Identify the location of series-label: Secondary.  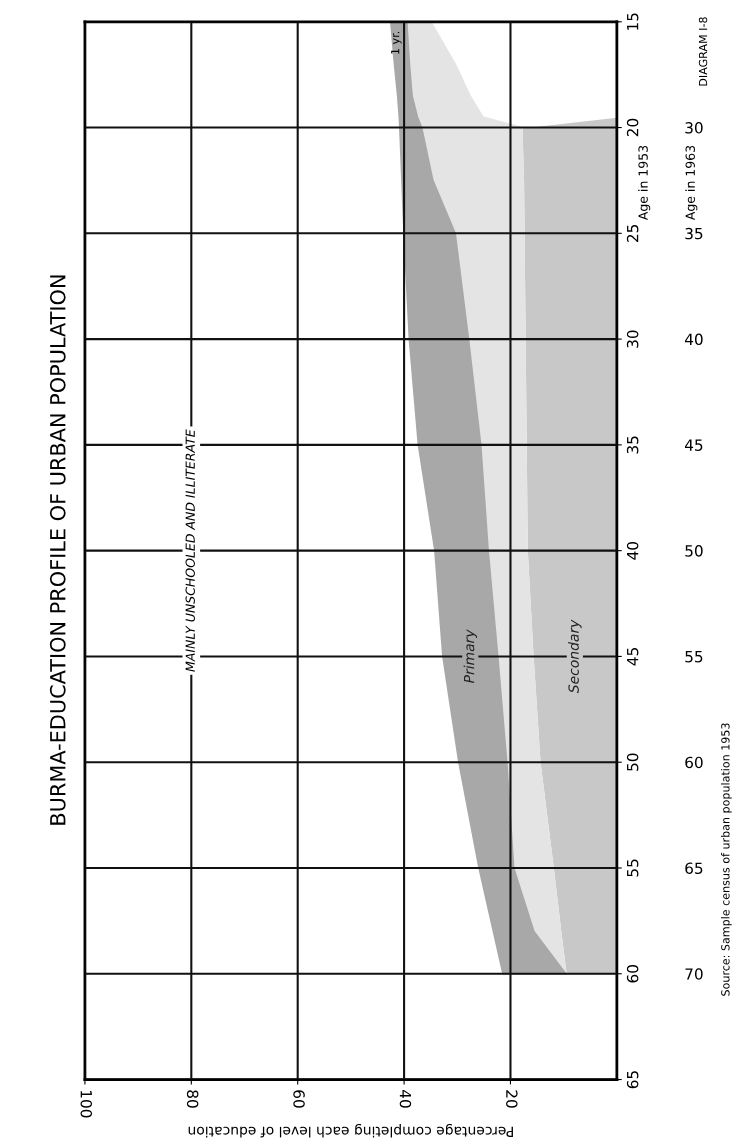
(575, 656).